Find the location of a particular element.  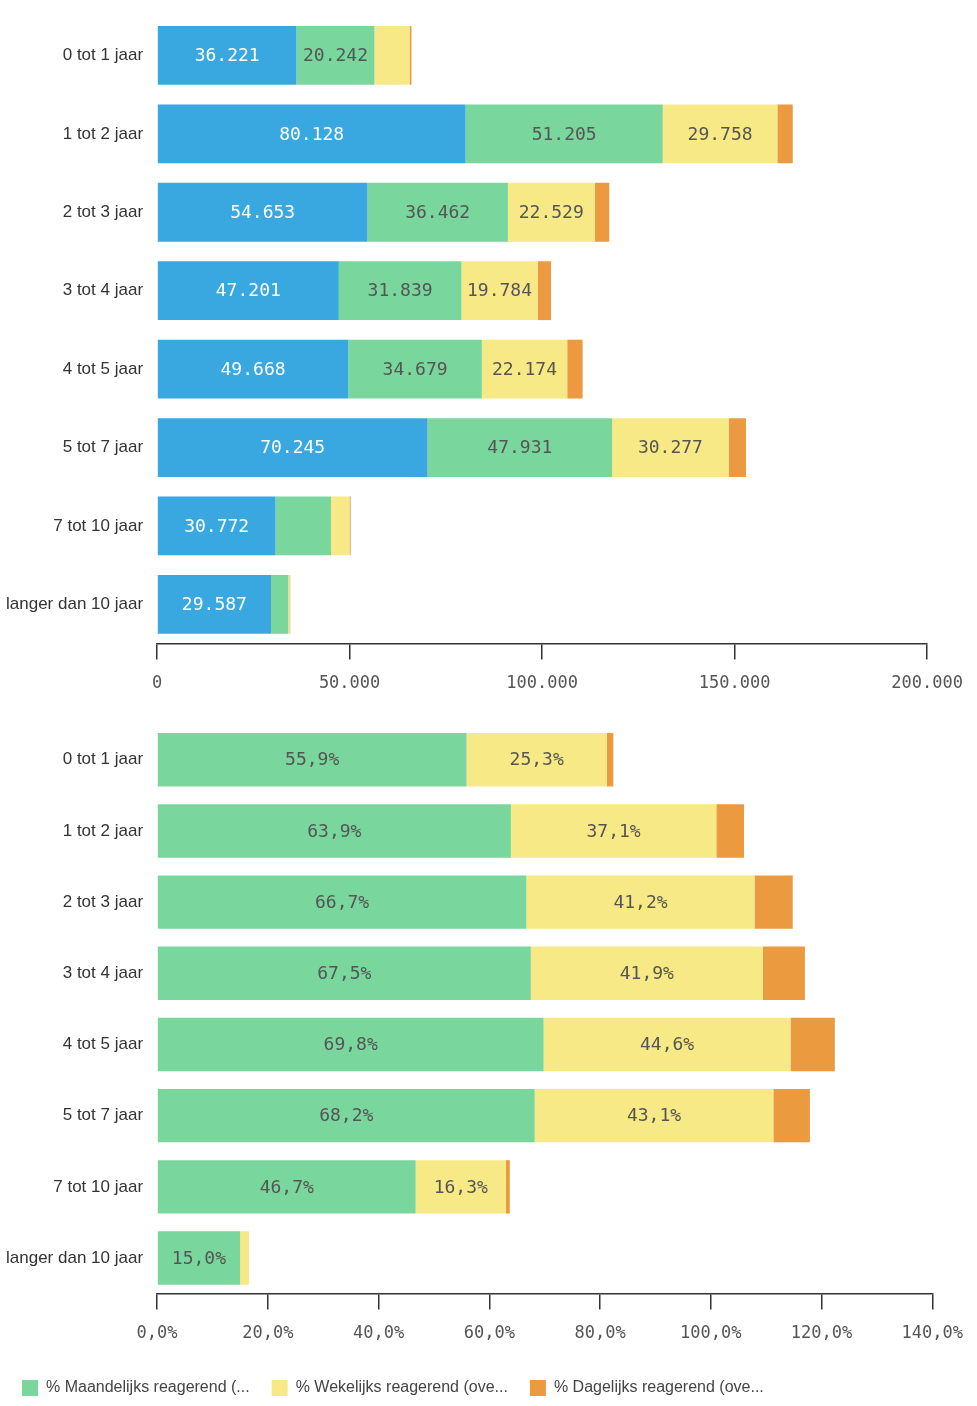

data-label: 69,8% is located at coordinates (350, 1044).